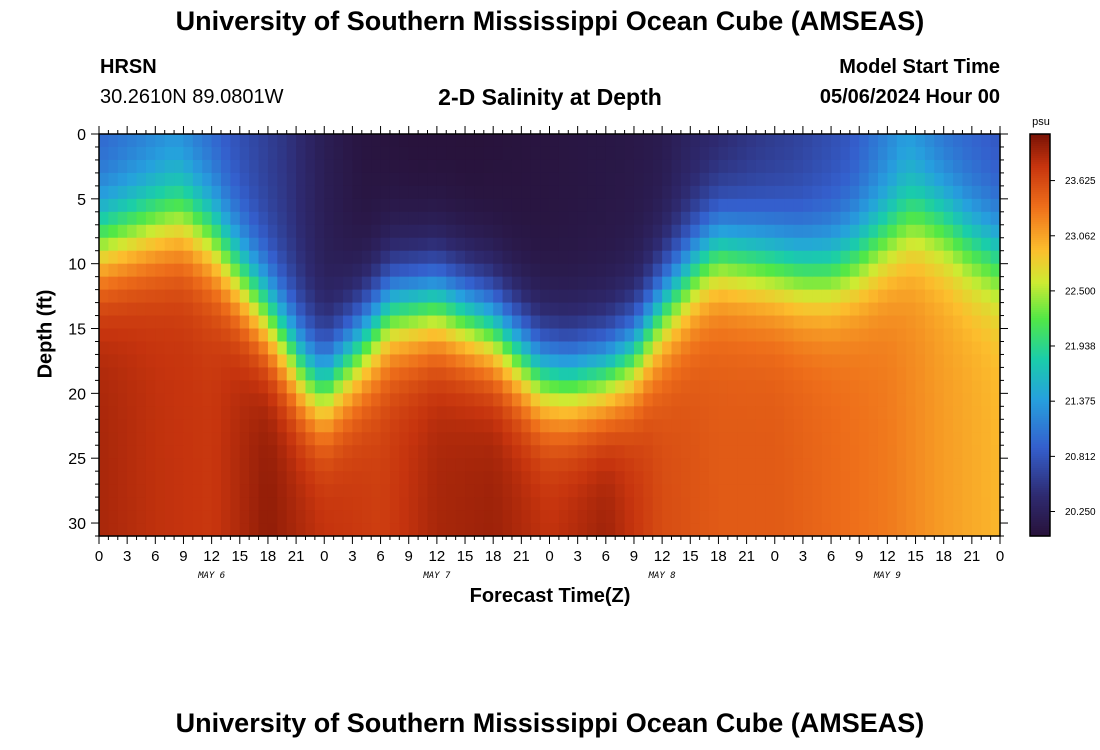  I want to click on station-name: HRSN, so click(128, 67).